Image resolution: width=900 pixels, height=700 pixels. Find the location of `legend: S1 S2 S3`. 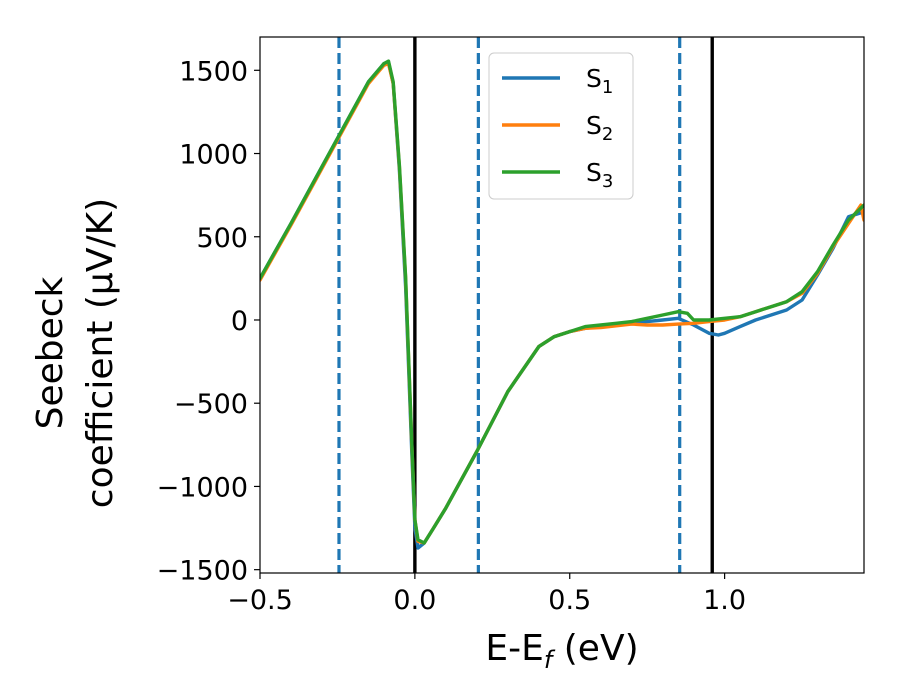

legend: S1 S2 S3 is located at coordinates (561, 126).